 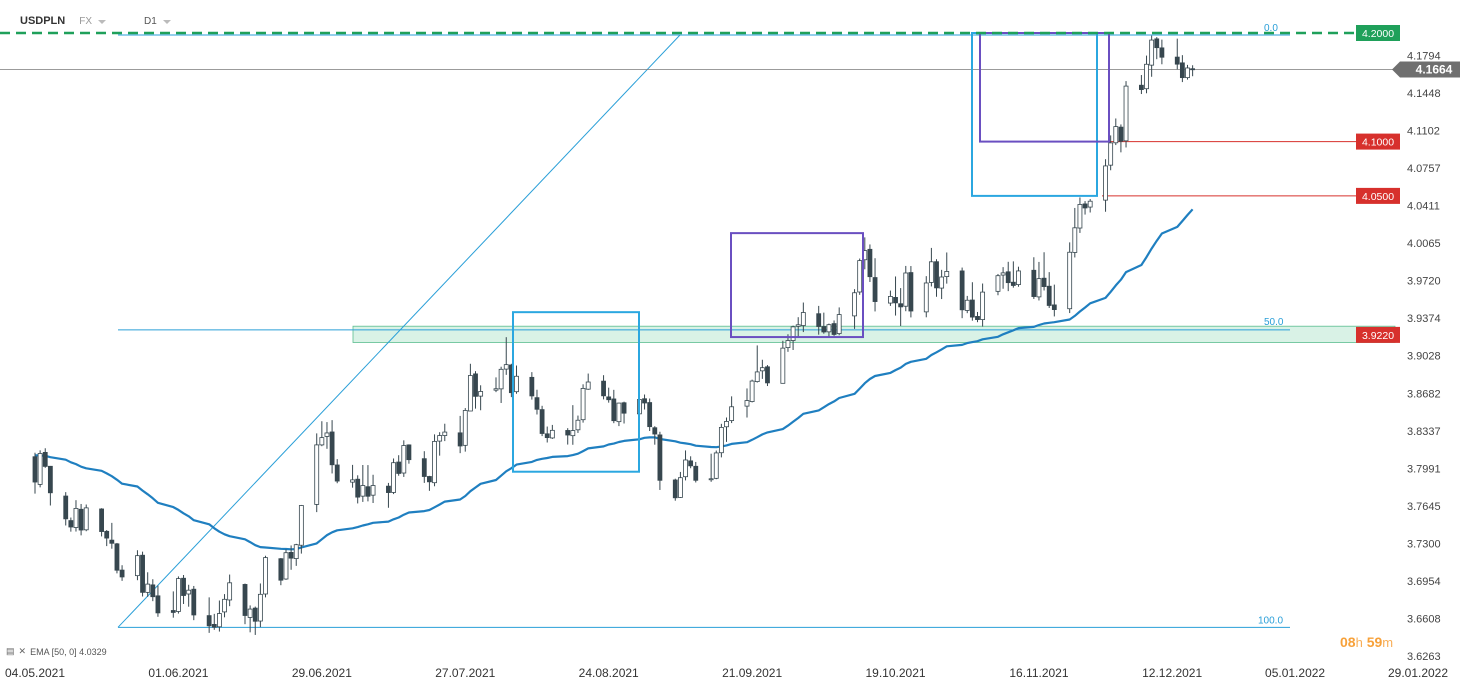 What do you see at coordinates (1271, 28) in the screenshot?
I see `fib-label-0: 0.0` at bounding box center [1271, 28].